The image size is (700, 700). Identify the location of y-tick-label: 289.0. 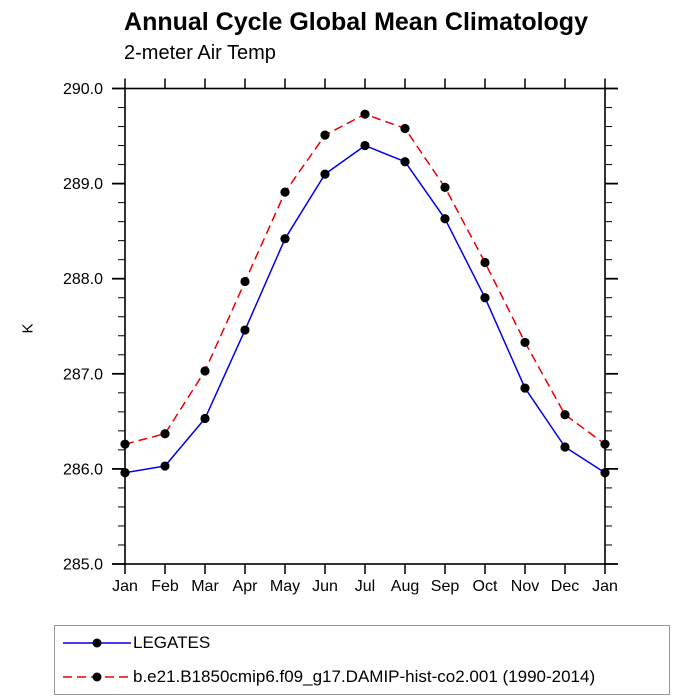
(83, 184).